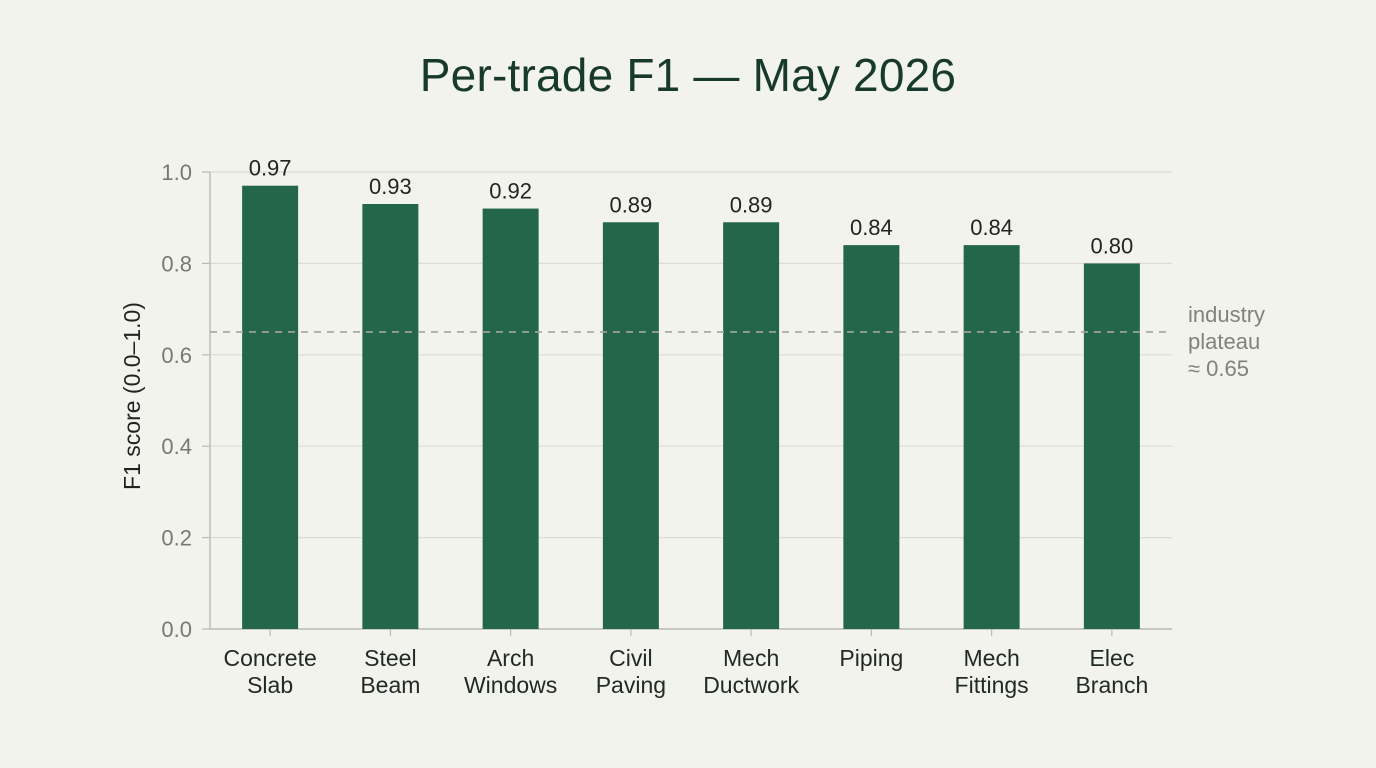 The height and width of the screenshot is (768, 1376). What do you see at coordinates (176, 538) in the screenshot?
I see `y-tick-label: 0.2` at bounding box center [176, 538].